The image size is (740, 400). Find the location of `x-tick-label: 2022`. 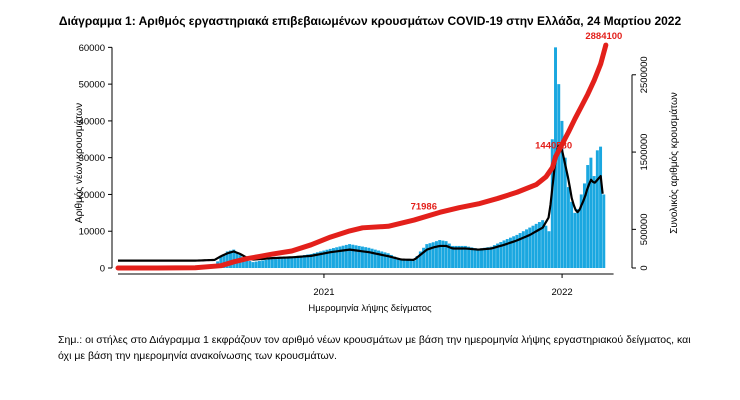

x-tick-label: 2022 is located at coordinates (562, 292).